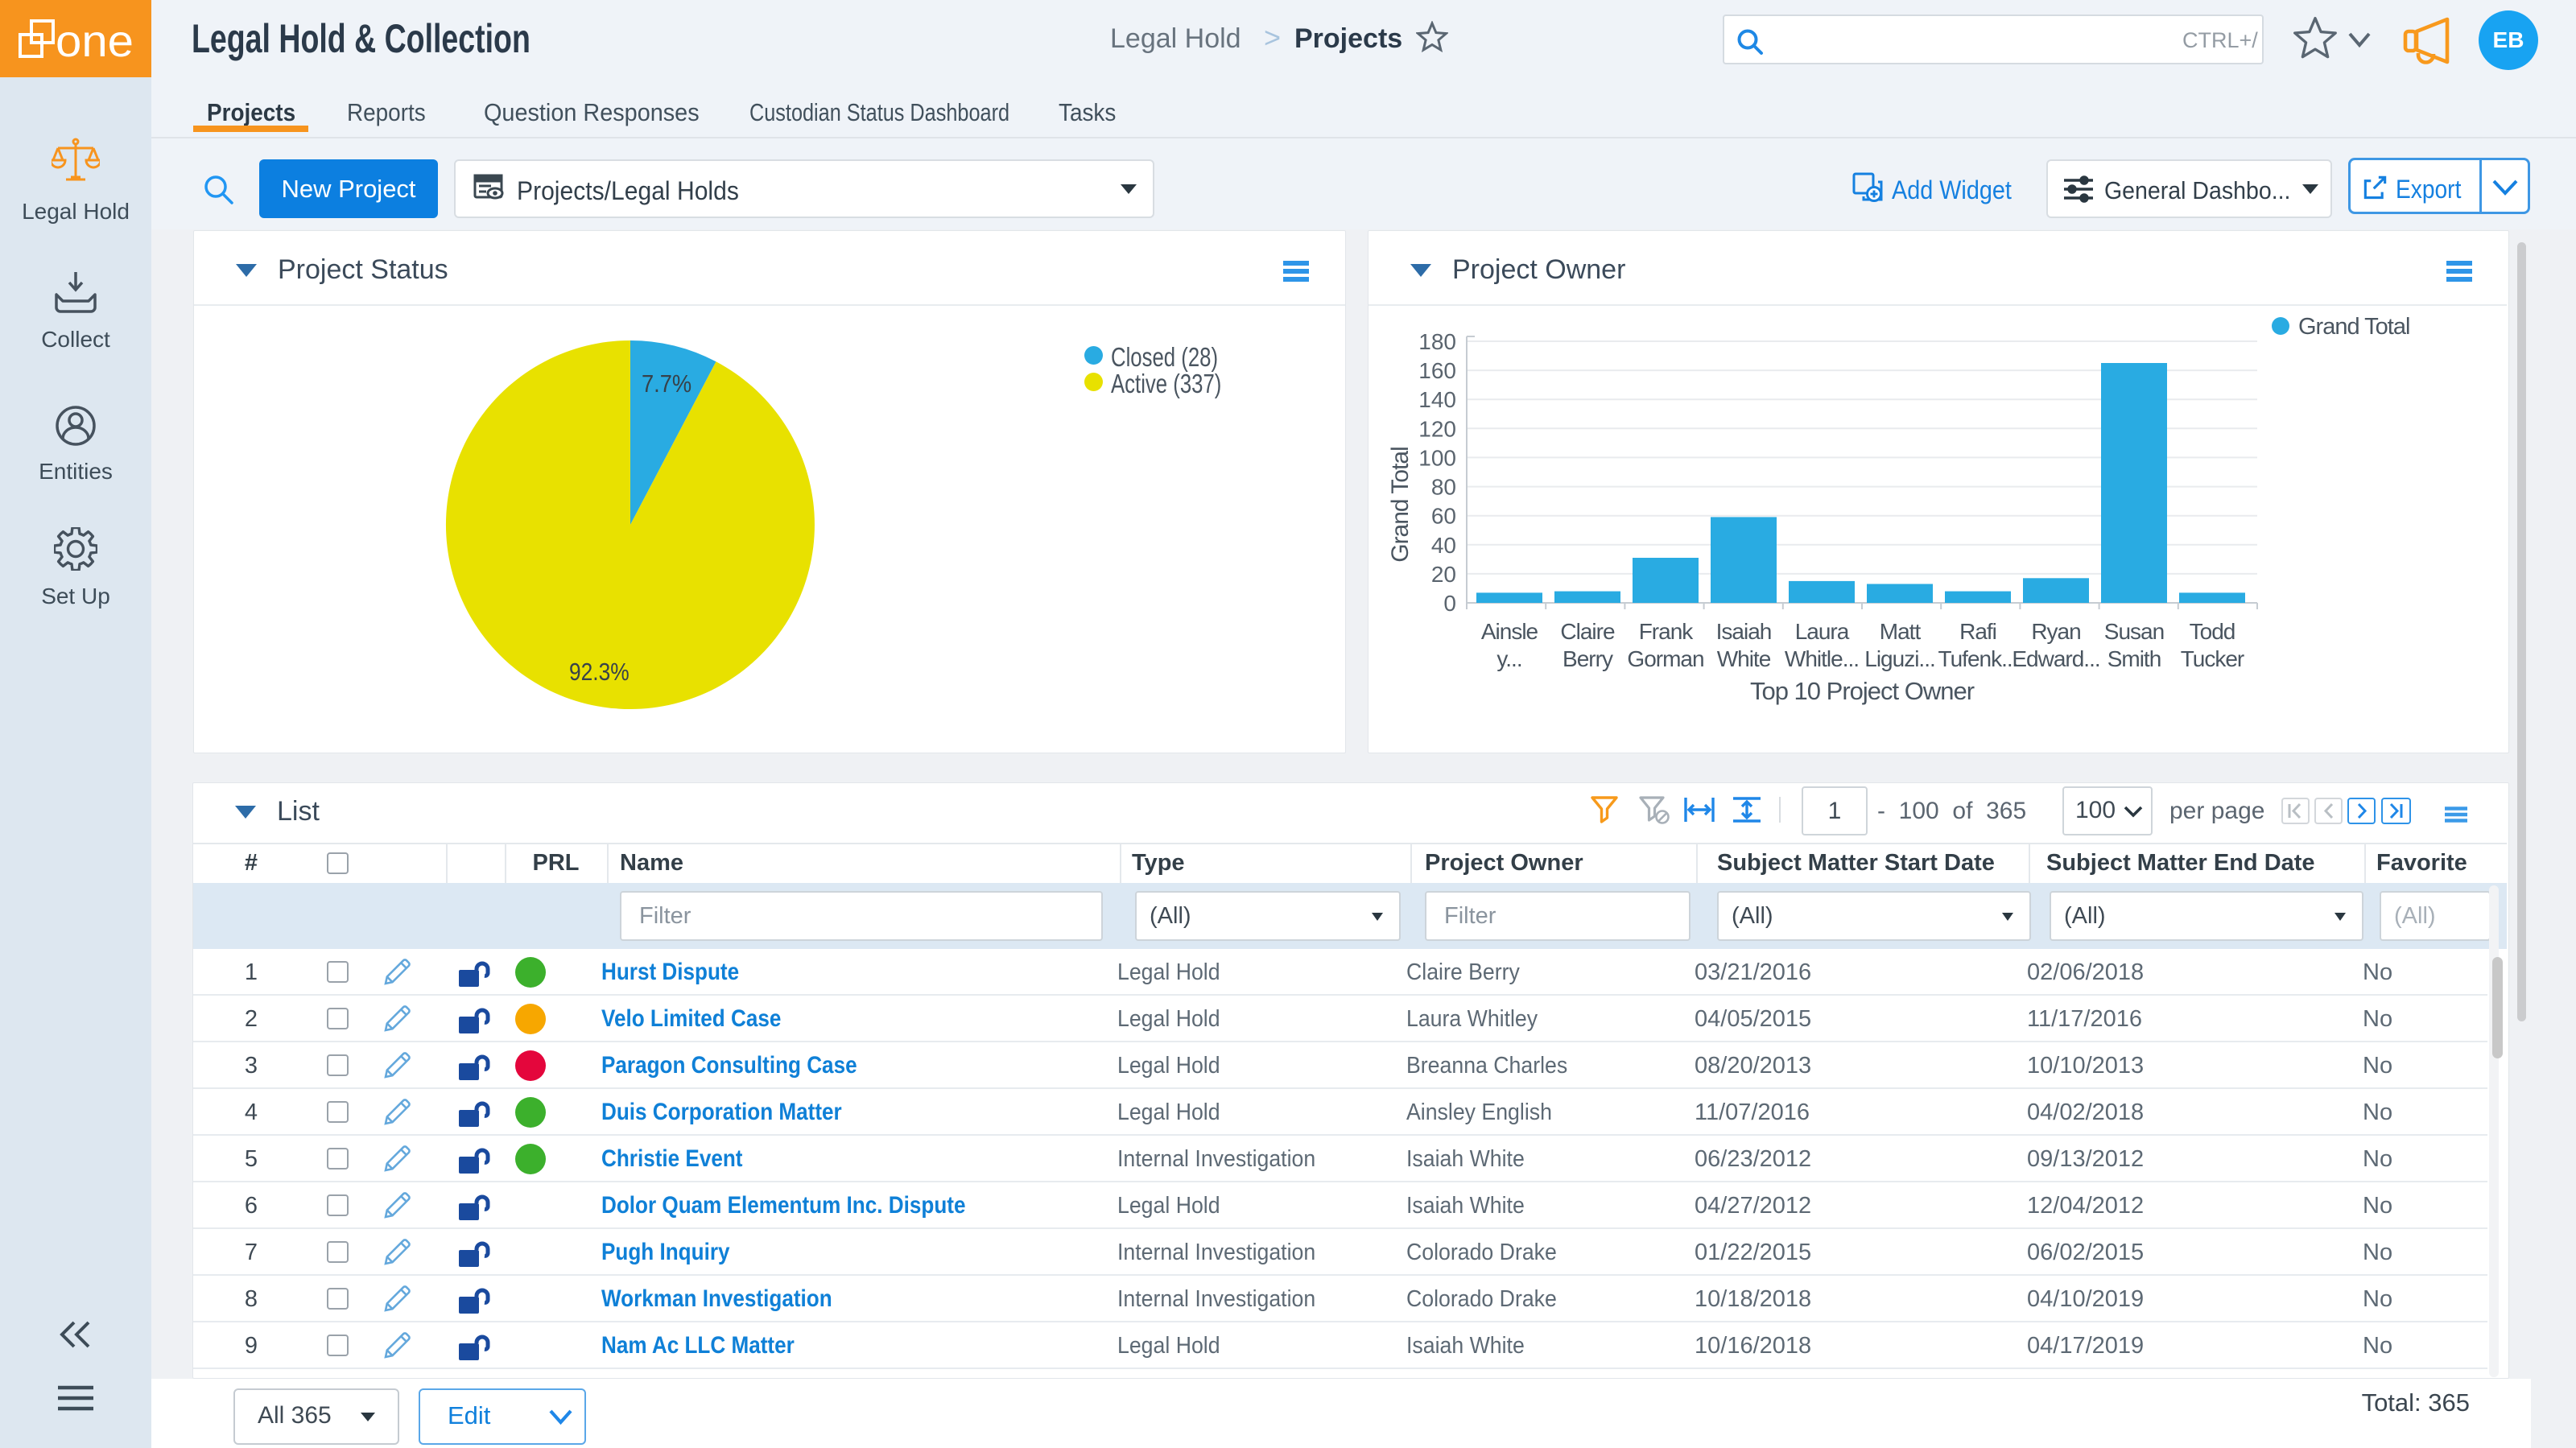 The image size is (2576, 1448). Describe the element at coordinates (1443, 487) in the screenshot. I see `svg-text: 80` at that location.